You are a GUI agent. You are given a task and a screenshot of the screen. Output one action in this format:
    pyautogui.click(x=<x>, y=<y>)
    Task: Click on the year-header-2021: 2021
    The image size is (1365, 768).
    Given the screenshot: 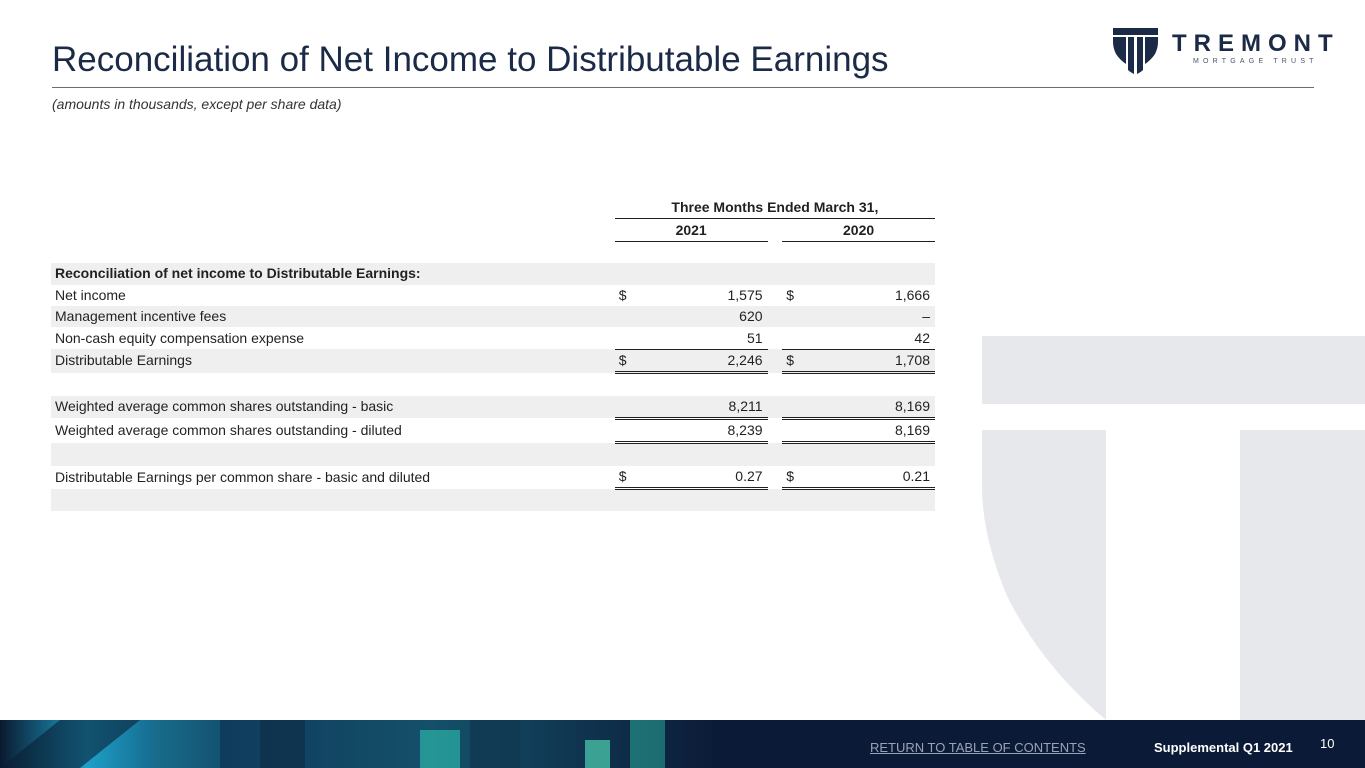 What is the action you would take?
    pyautogui.click(x=691, y=230)
    